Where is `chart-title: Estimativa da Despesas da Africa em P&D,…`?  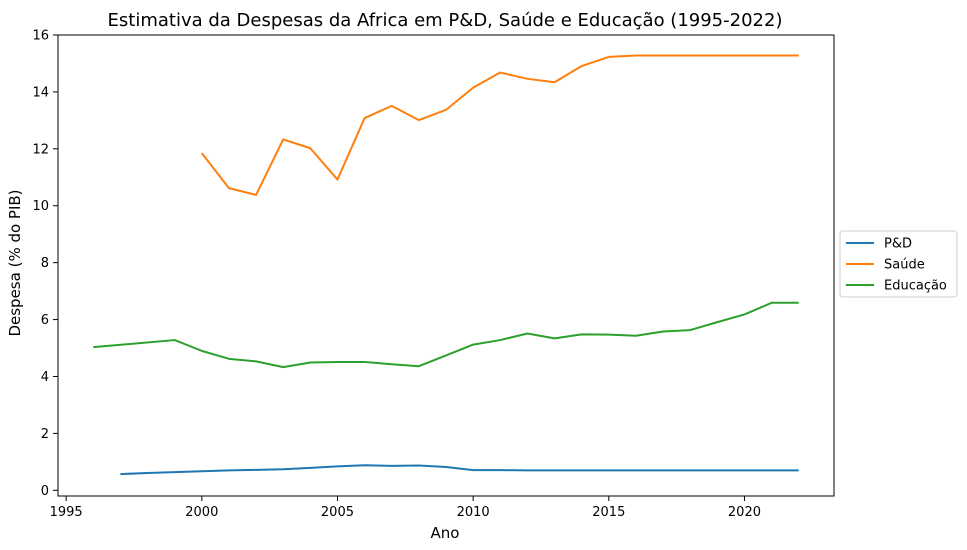 chart-title: Estimativa da Despesas da Africa em P&D,… is located at coordinates (445, 20).